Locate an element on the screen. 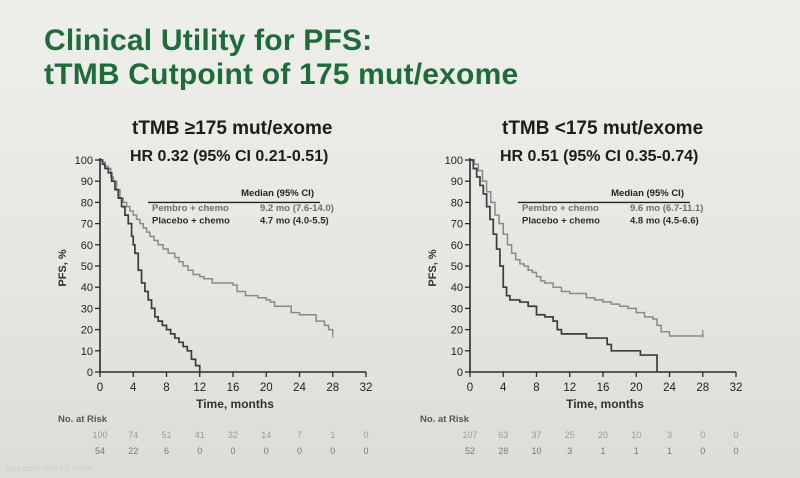 The image size is (800, 478). slide-footnote: Data cutoff: XXX XX, XXXX is located at coordinates (49, 469).